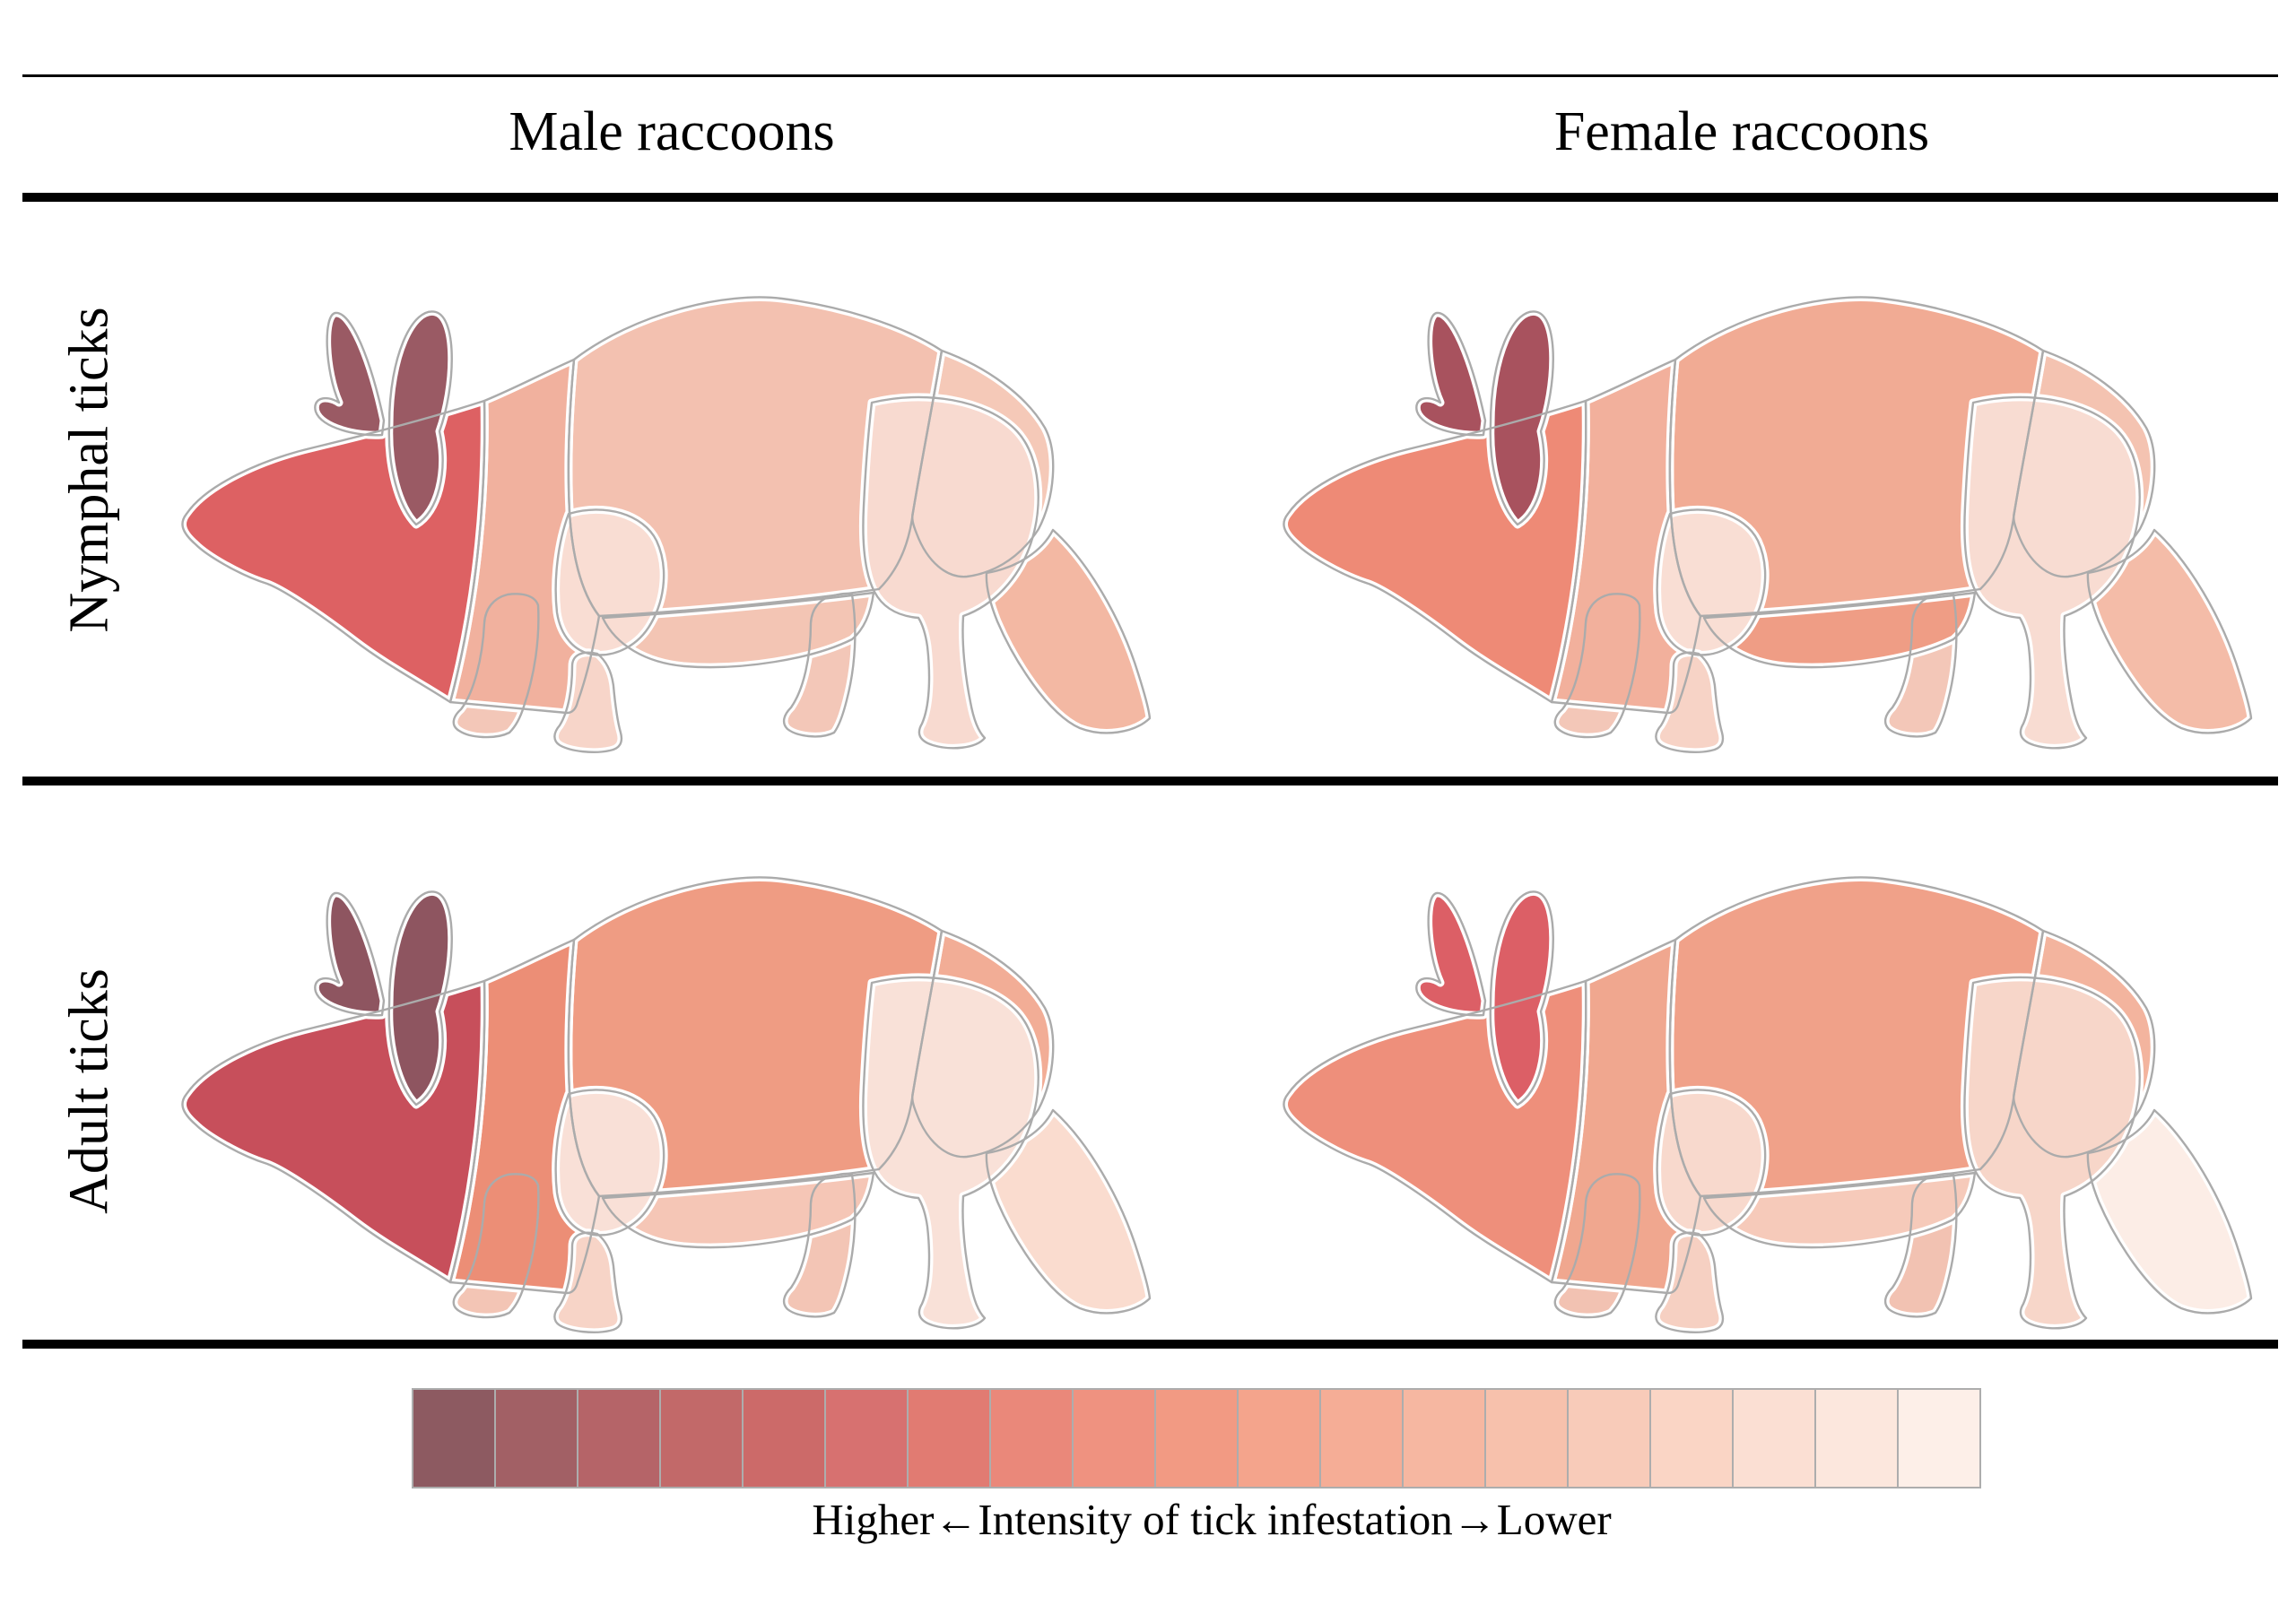 This screenshot has height=1623, width=2296. I want to click on row-divider-rule, so click(1150, 781).